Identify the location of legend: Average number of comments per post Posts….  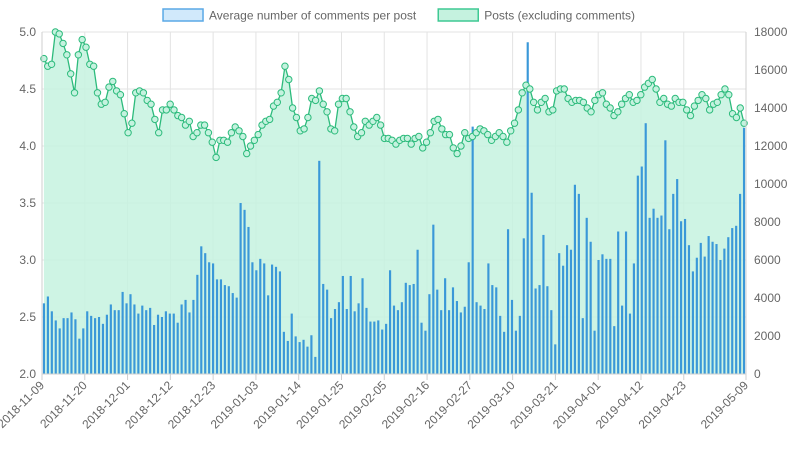
(398, 15).